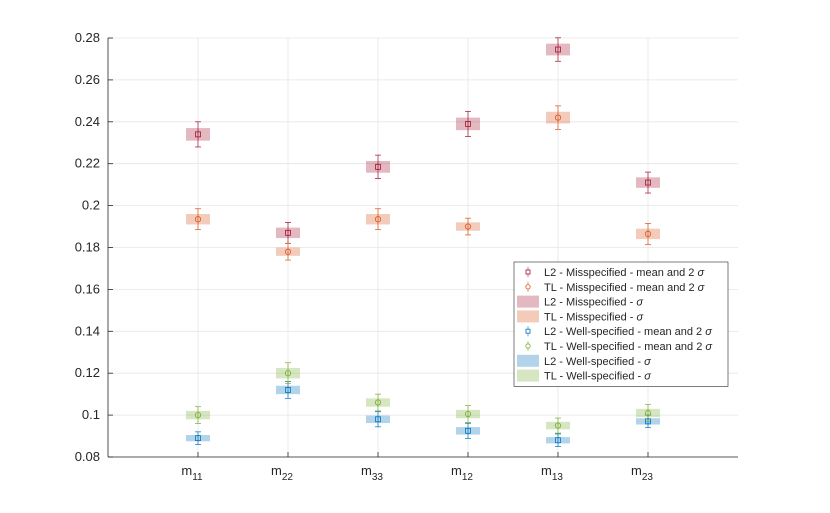  I want to click on y-tick-label: 0.08, so click(87, 456).